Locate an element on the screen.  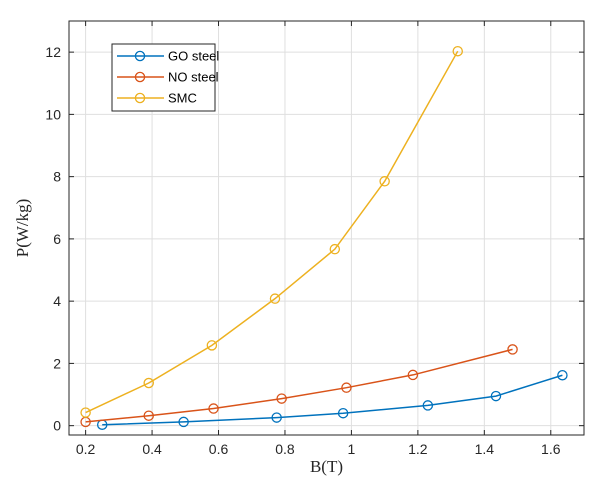
y-tick-label: 2 is located at coordinates (57, 363).